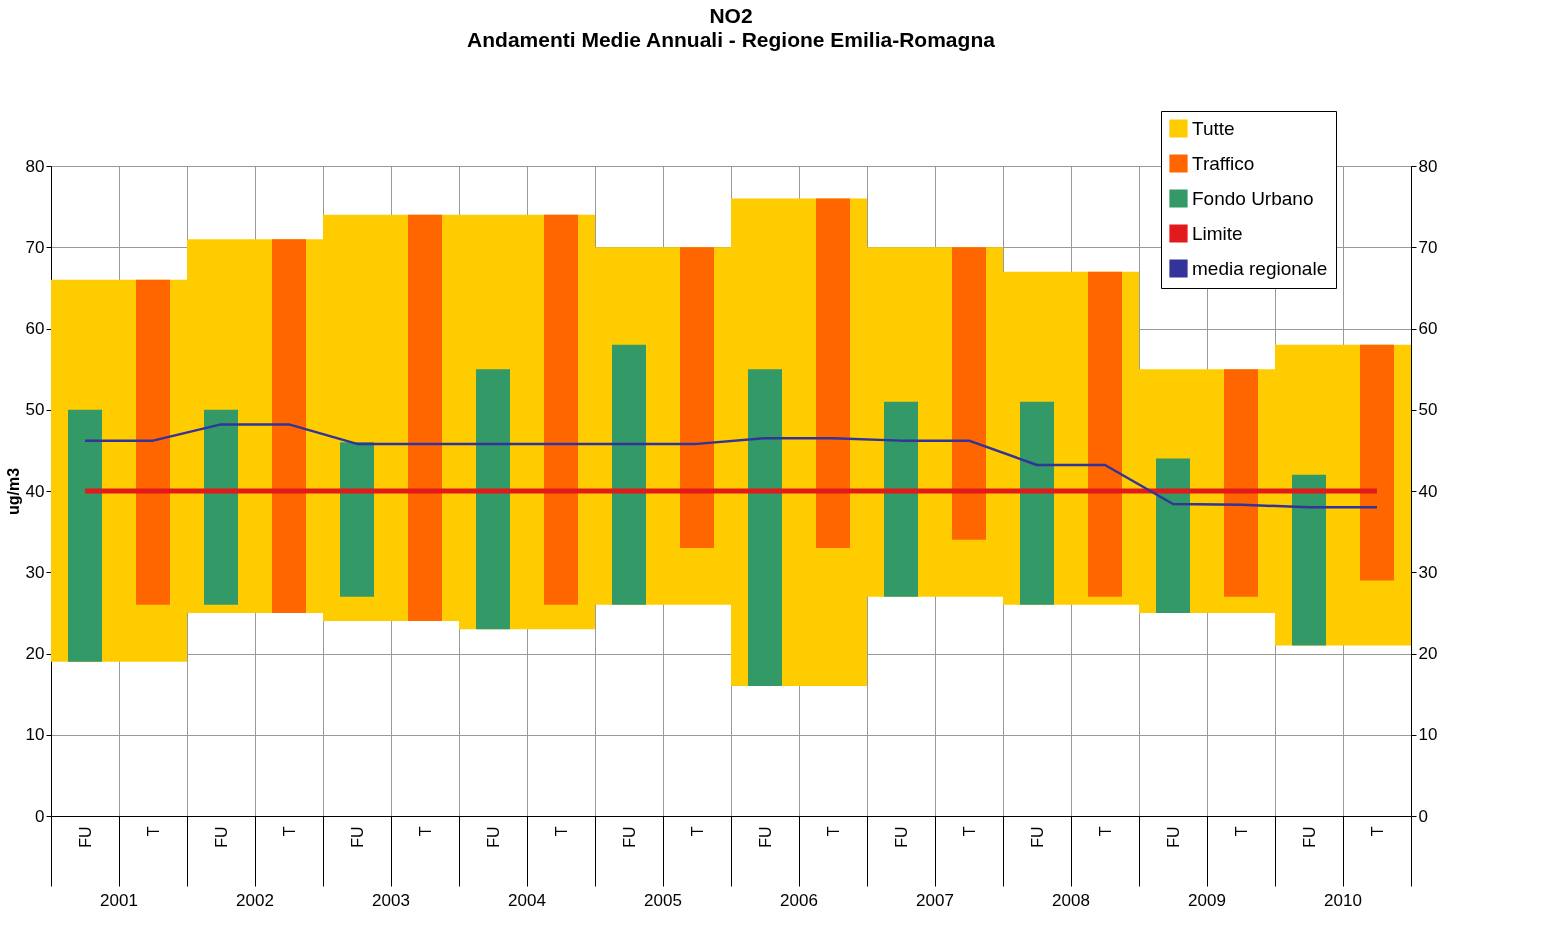  I want to click on y-tick-label: 80, so click(35, 166).